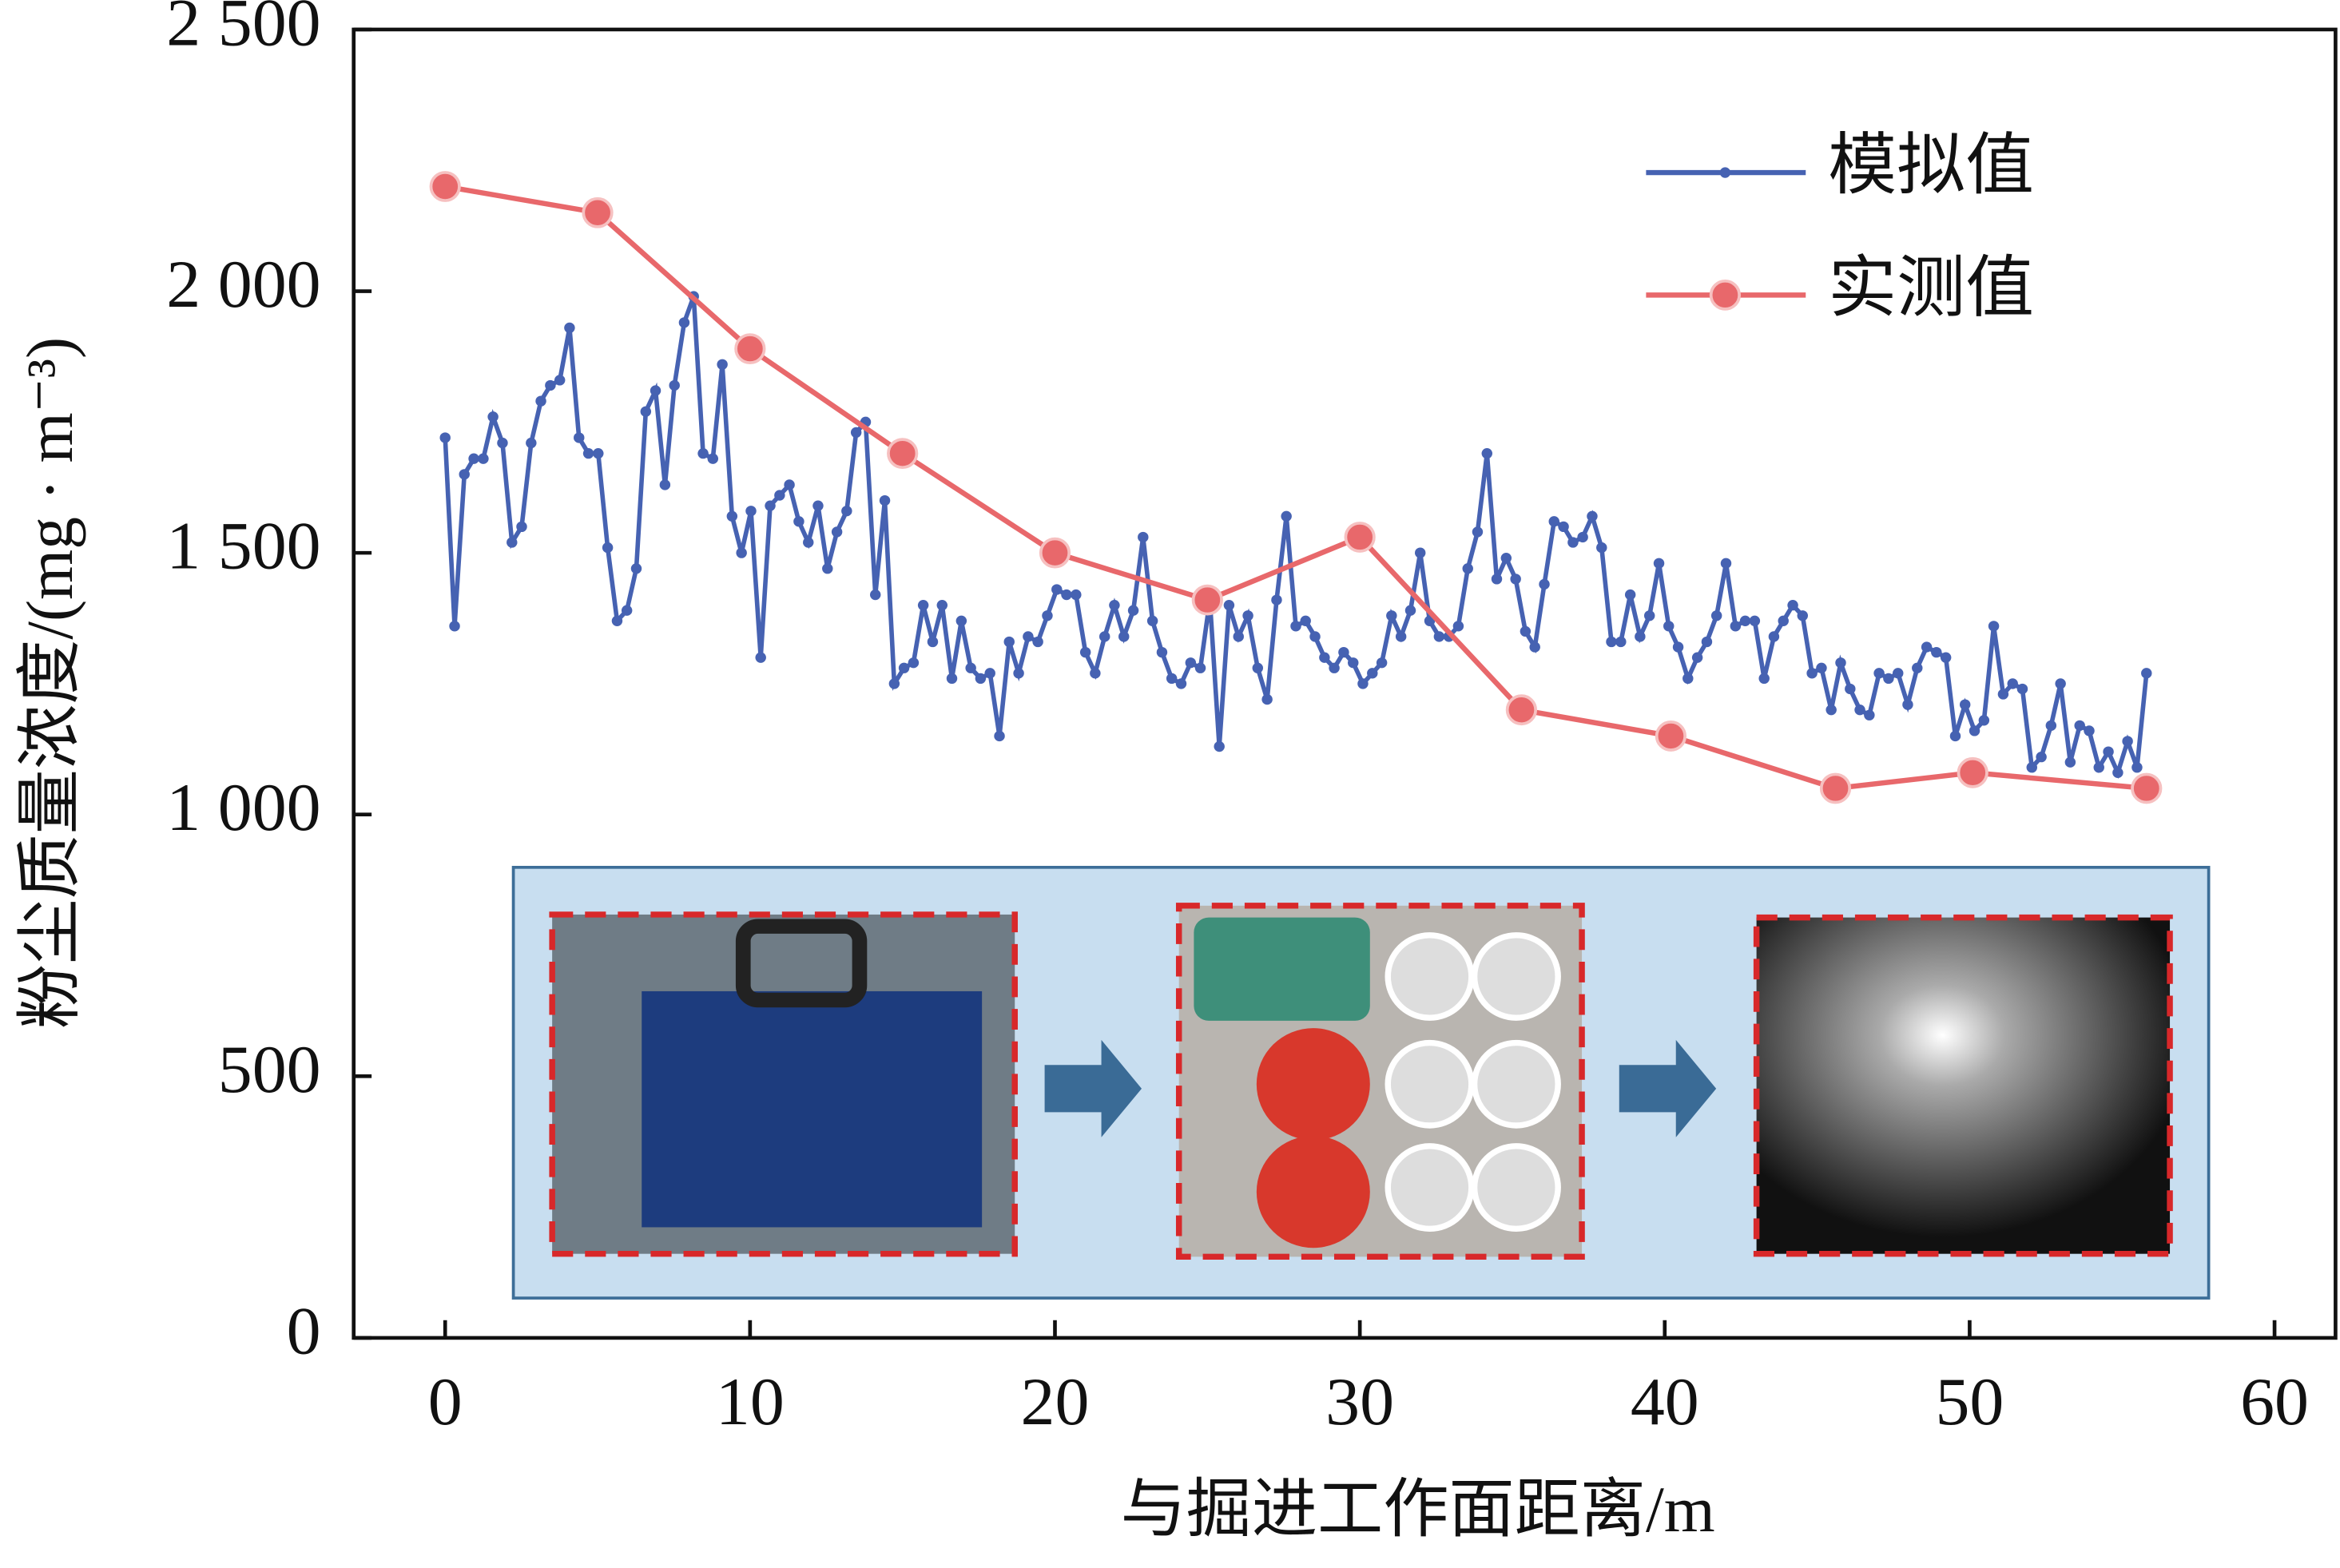 The image size is (2340, 1568). Describe the element at coordinates (445, 1401) in the screenshot. I see `x-tick-label: 0` at that location.